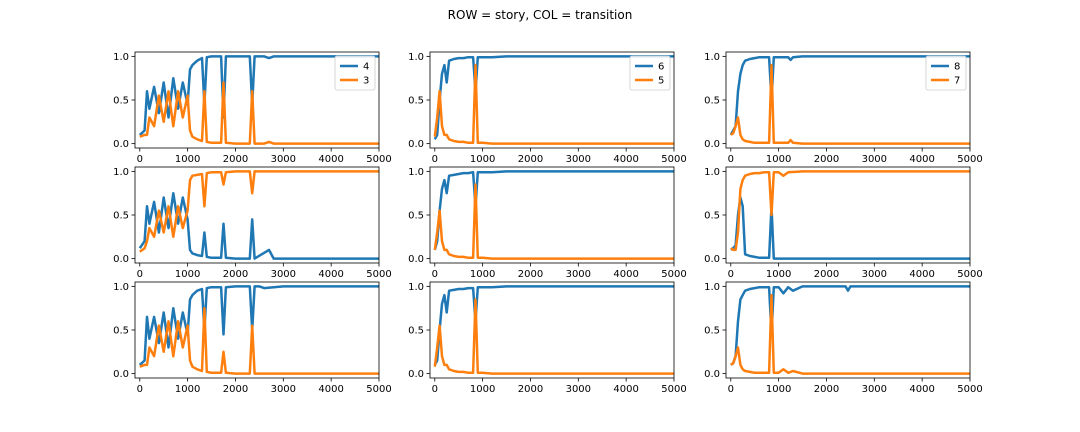  I want to click on legend-label: 7, so click(957, 81).